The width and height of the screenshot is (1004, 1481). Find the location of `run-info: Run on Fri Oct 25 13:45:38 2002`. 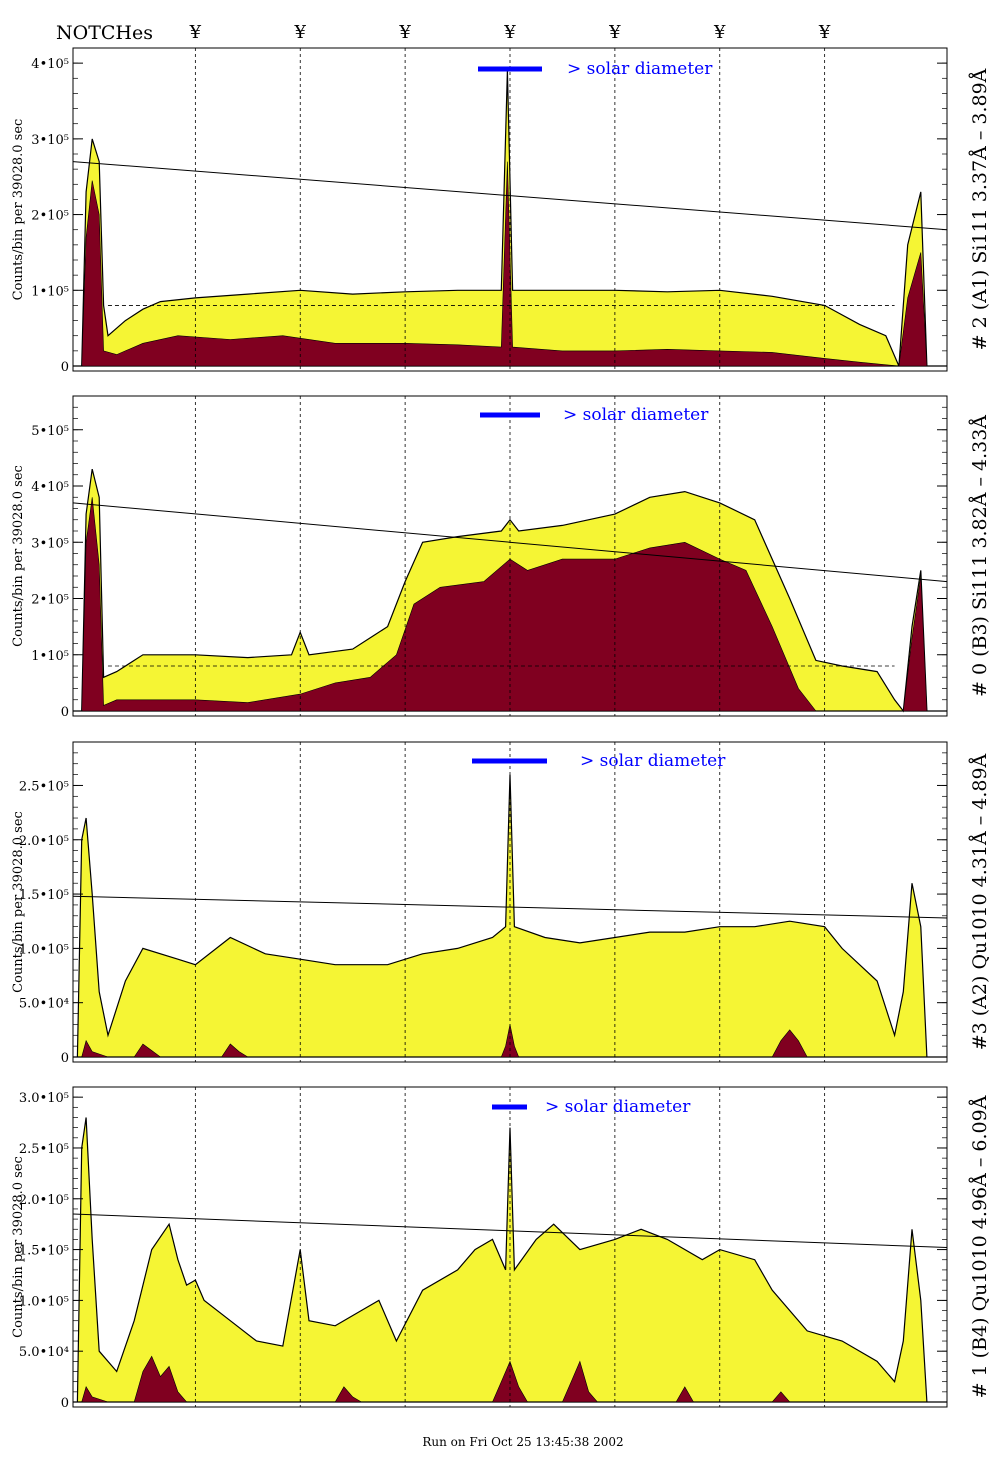

run-info: Run on Fri Oct 25 13:45:38 2002 is located at coordinates (522, 1442).